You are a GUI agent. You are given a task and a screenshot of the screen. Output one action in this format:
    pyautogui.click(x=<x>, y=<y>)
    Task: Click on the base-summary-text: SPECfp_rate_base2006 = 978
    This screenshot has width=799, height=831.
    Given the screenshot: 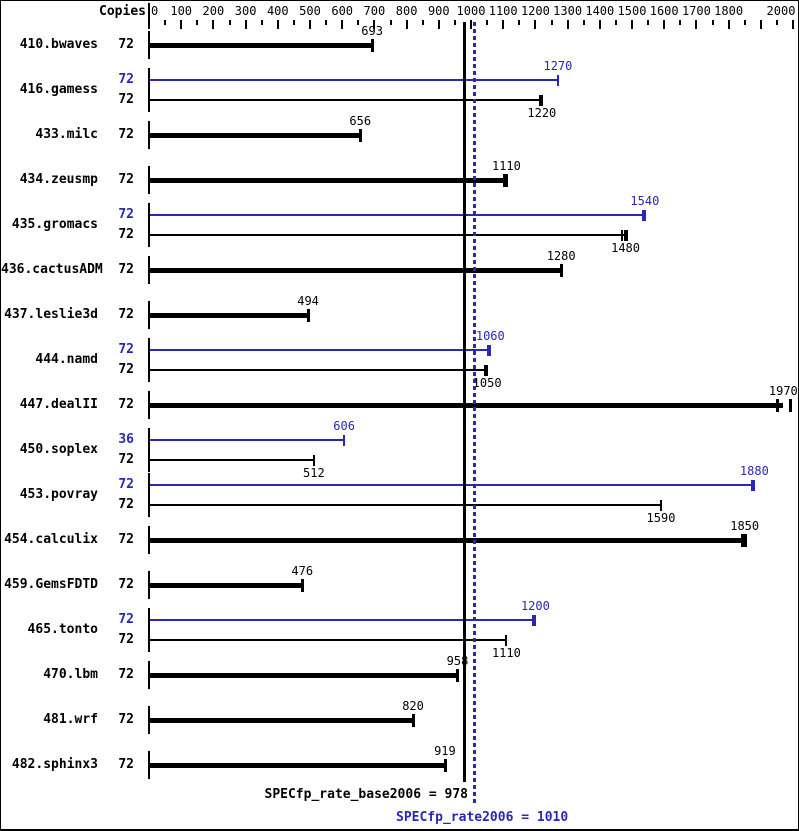 What is the action you would take?
    pyautogui.click(x=366, y=794)
    